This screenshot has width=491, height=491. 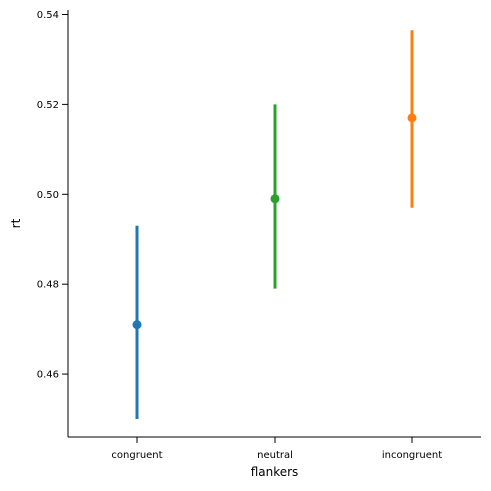 I want to click on y-tick-label: 0.46, so click(x=48, y=375).